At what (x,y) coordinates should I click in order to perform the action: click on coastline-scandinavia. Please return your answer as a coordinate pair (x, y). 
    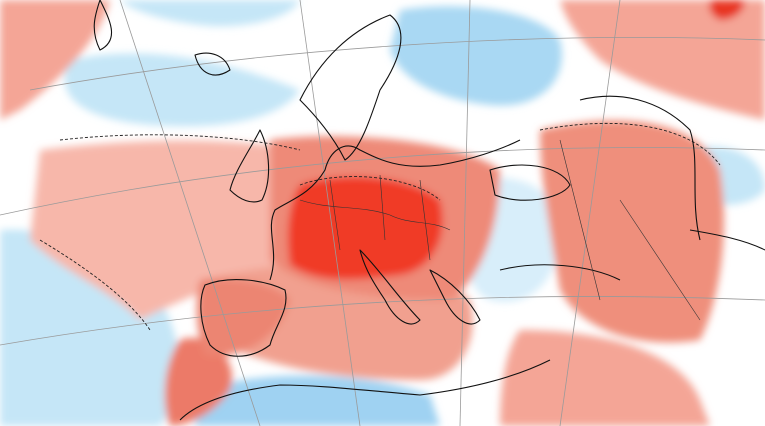
    Looking at the image, I should click on (350, 87).